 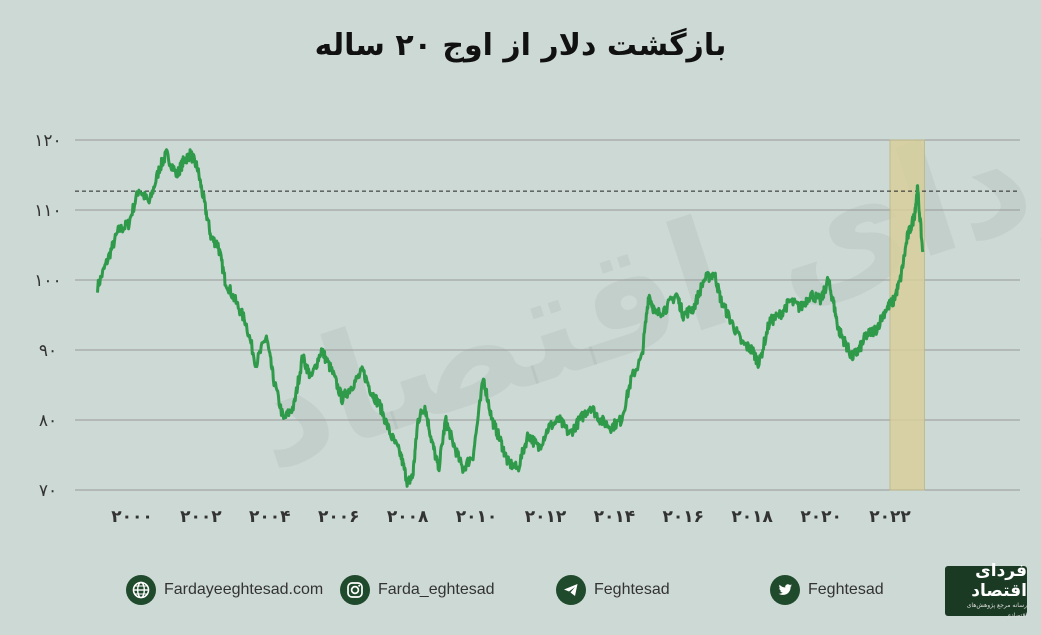 What do you see at coordinates (48, 491) in the screenshot?
I see `y-tick-label: ۷۰` at bounding box center [48, 491].